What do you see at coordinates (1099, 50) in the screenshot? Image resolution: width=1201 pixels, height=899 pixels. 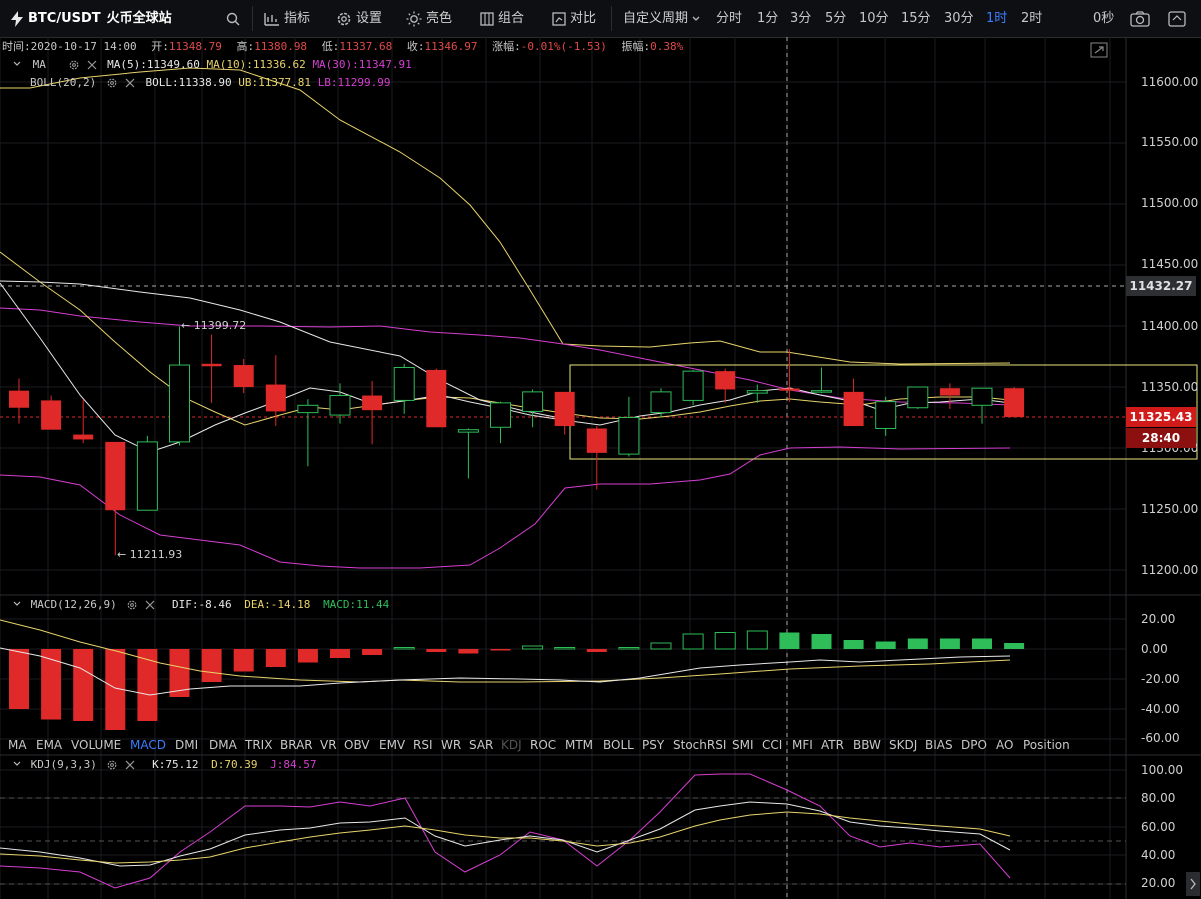 I see `expand-icon` at bounding box center [1099, 50].